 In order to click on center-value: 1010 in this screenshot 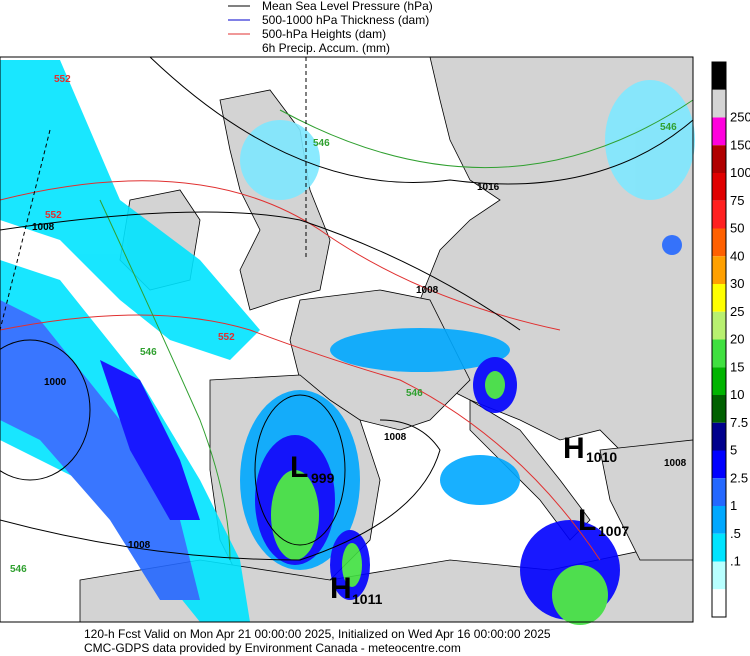, I will do `click(601, 457)`.